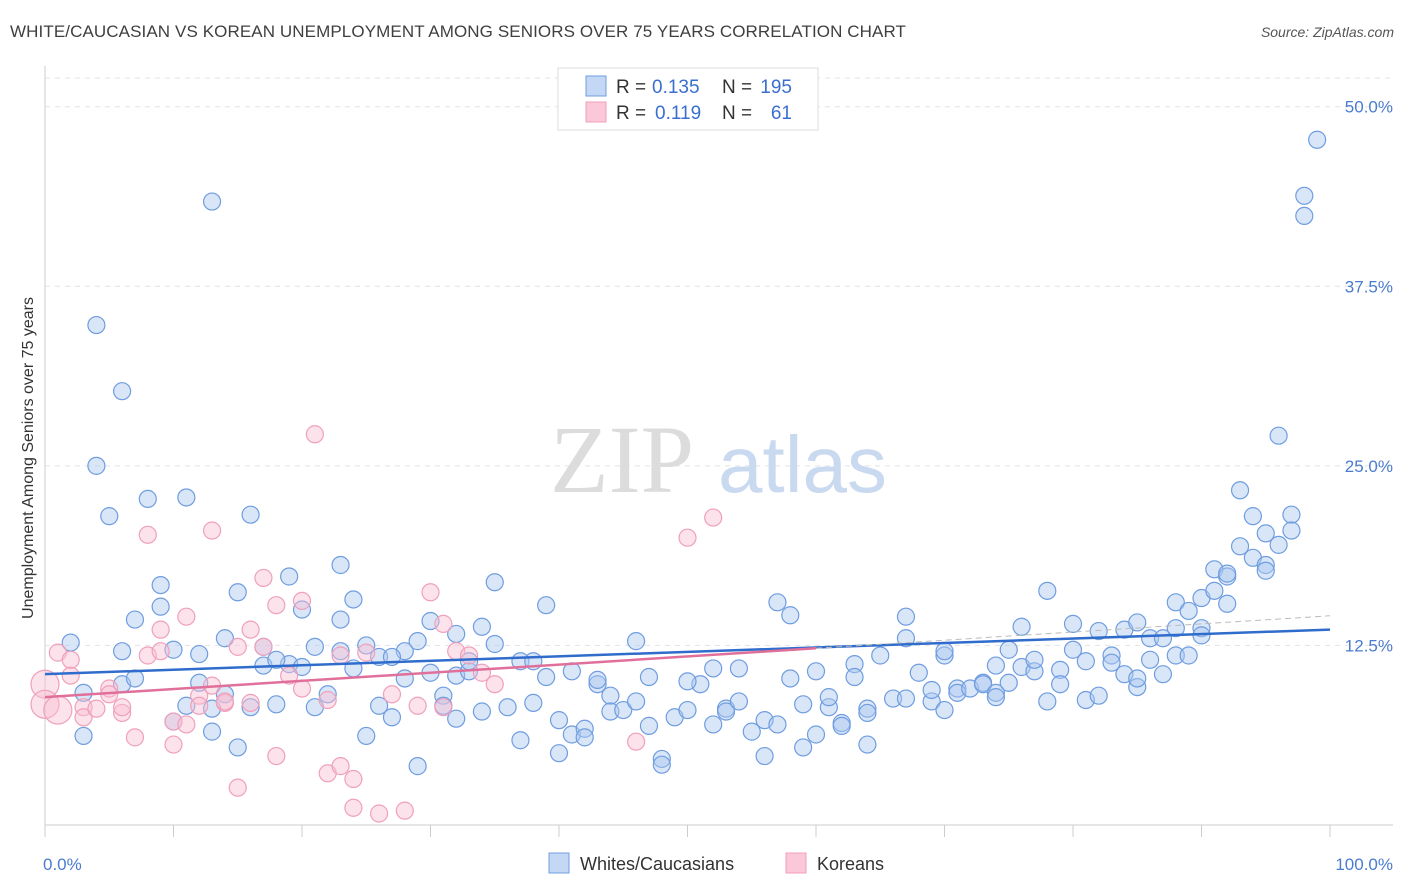 This screenshot has height=892, width=1406. I want to click on legend-n-label-korean: N =, so click(737, 113).